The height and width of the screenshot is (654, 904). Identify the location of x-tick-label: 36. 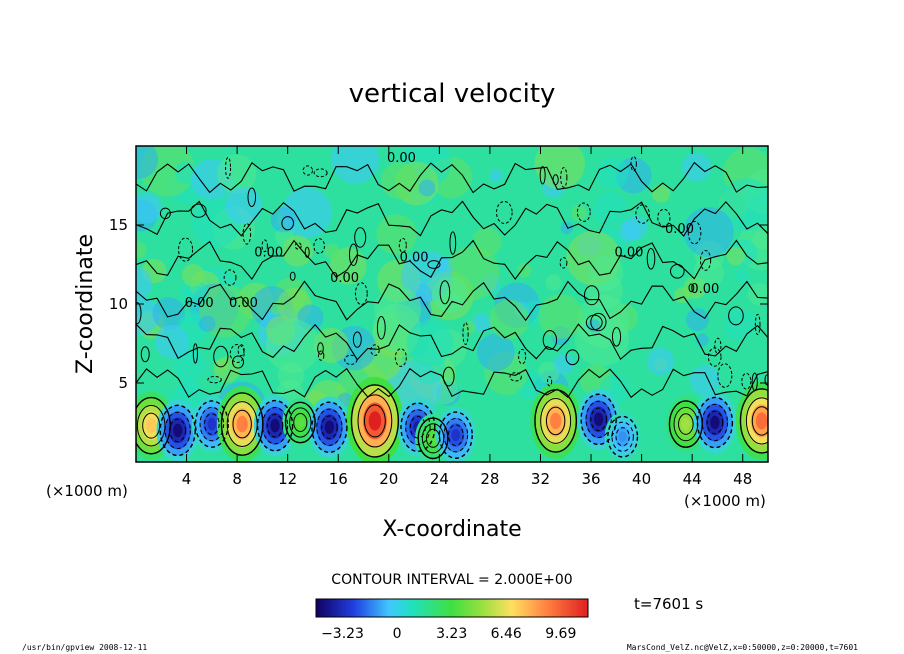
(590, 479).